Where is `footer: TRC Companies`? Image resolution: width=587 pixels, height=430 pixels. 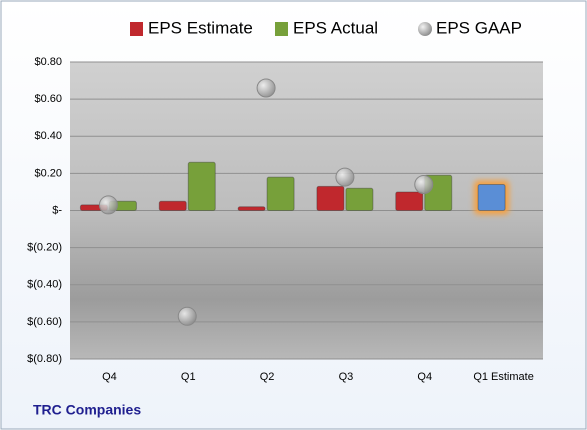 footer: TRC Companies is located at coordinates (87, 410).